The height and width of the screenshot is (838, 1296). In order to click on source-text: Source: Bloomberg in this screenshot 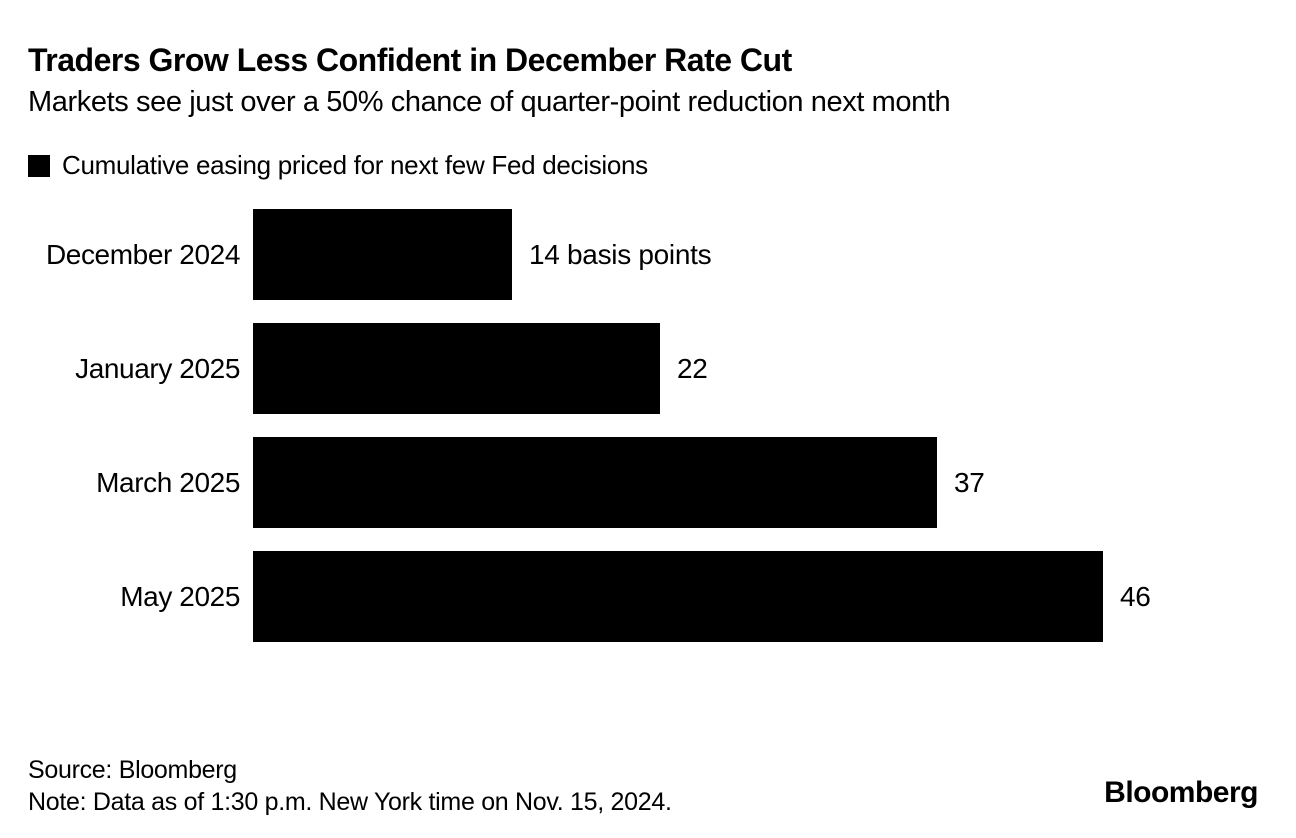, I will do `click(132, 770)`.